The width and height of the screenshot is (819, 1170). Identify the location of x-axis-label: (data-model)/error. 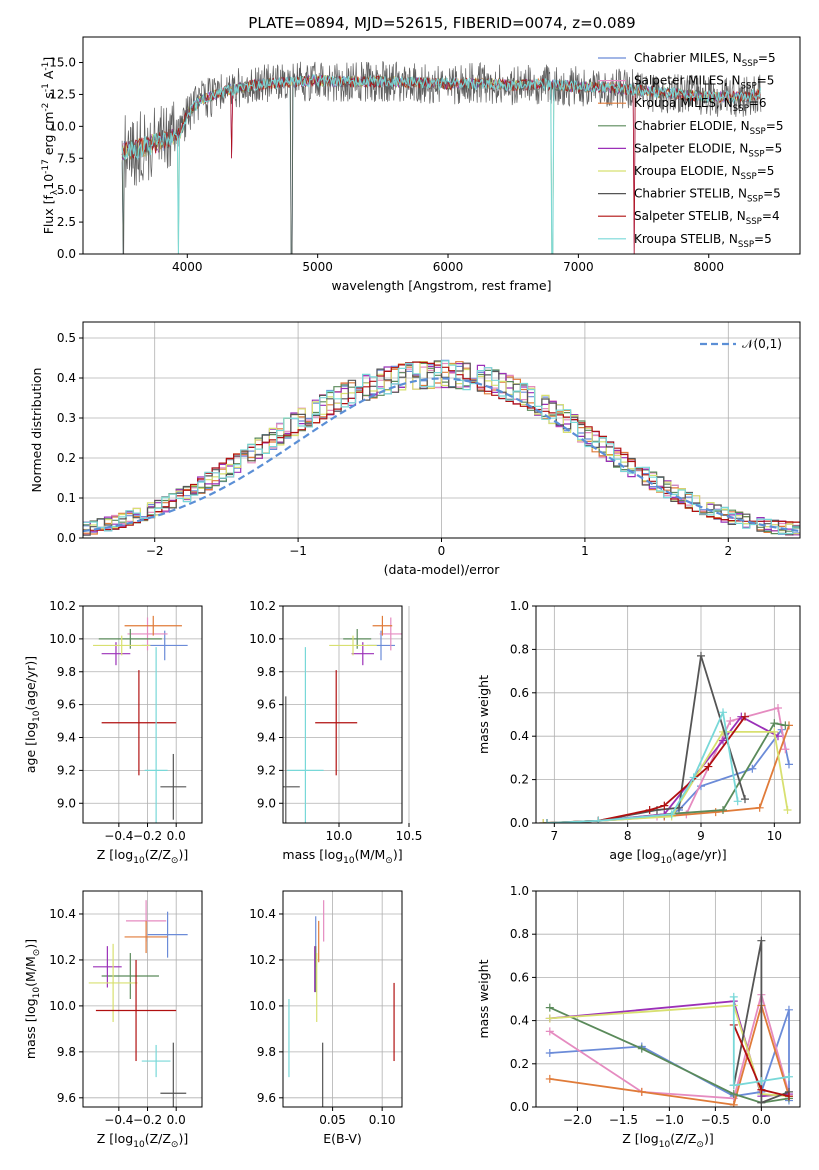
(442, 569).